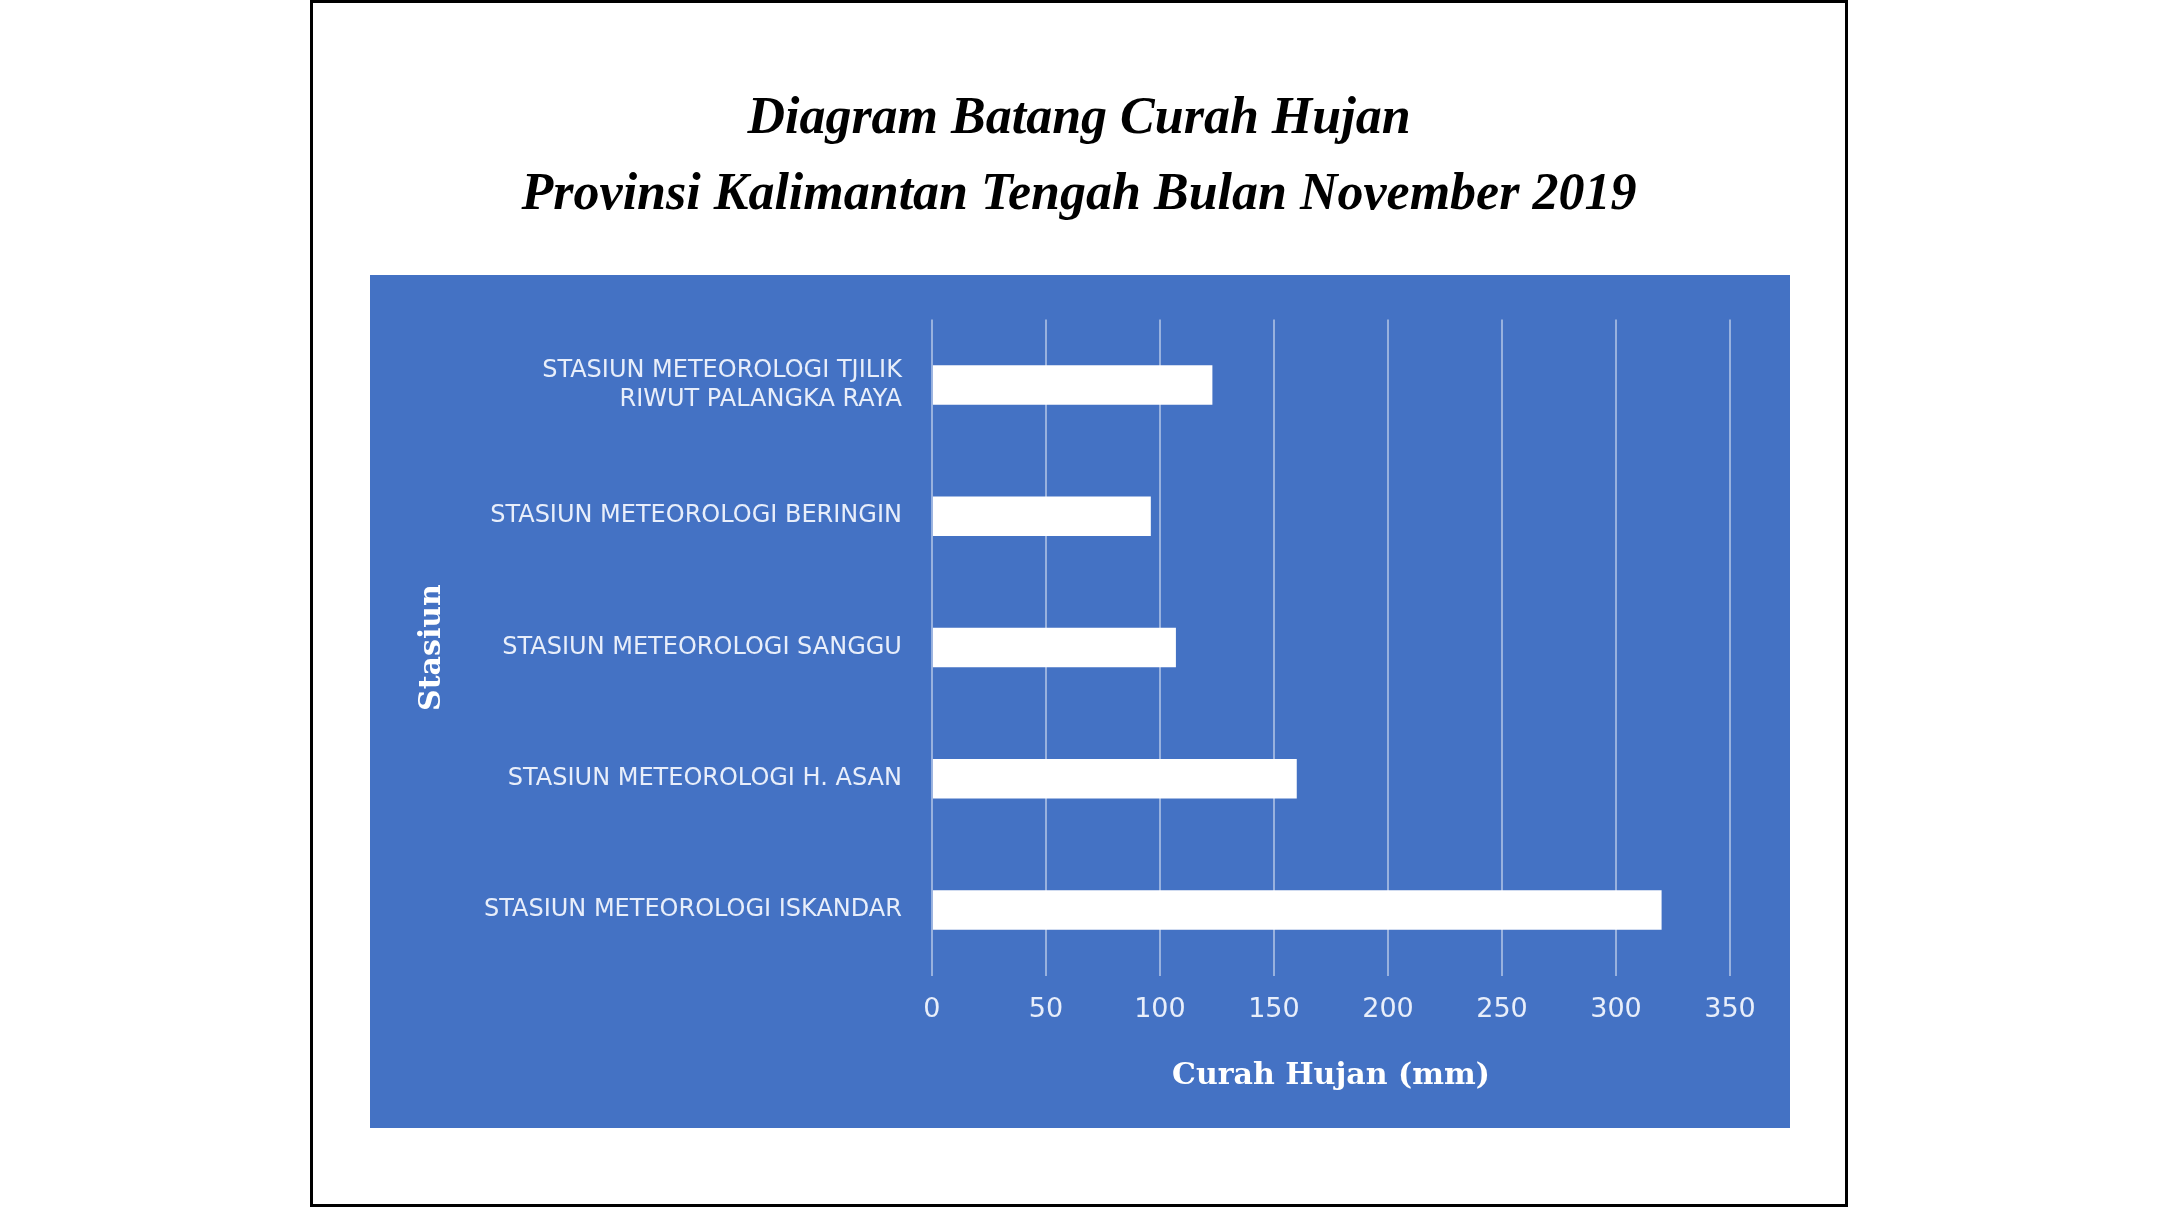 The height and width of the screenshot is (1215, 2160). I want to click on x-tick-label: 150, so click(1274, 1007).